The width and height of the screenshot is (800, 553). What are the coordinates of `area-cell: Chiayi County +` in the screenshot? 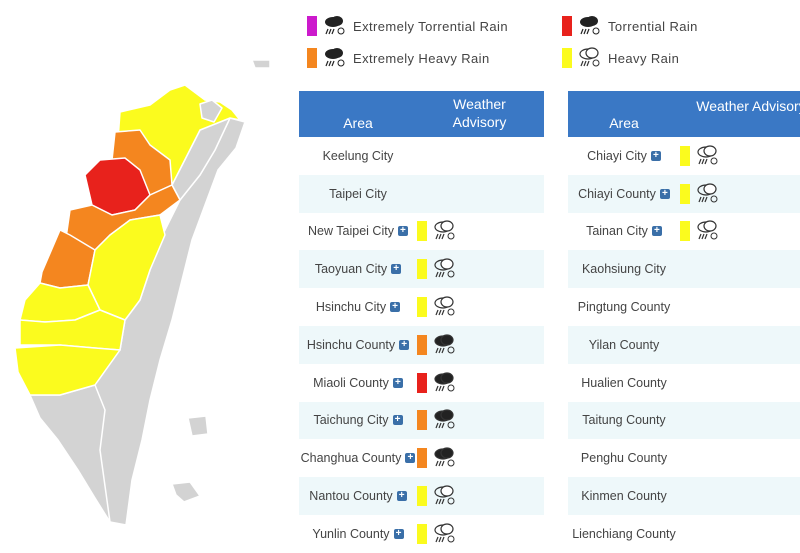 It's located at (624, 194).